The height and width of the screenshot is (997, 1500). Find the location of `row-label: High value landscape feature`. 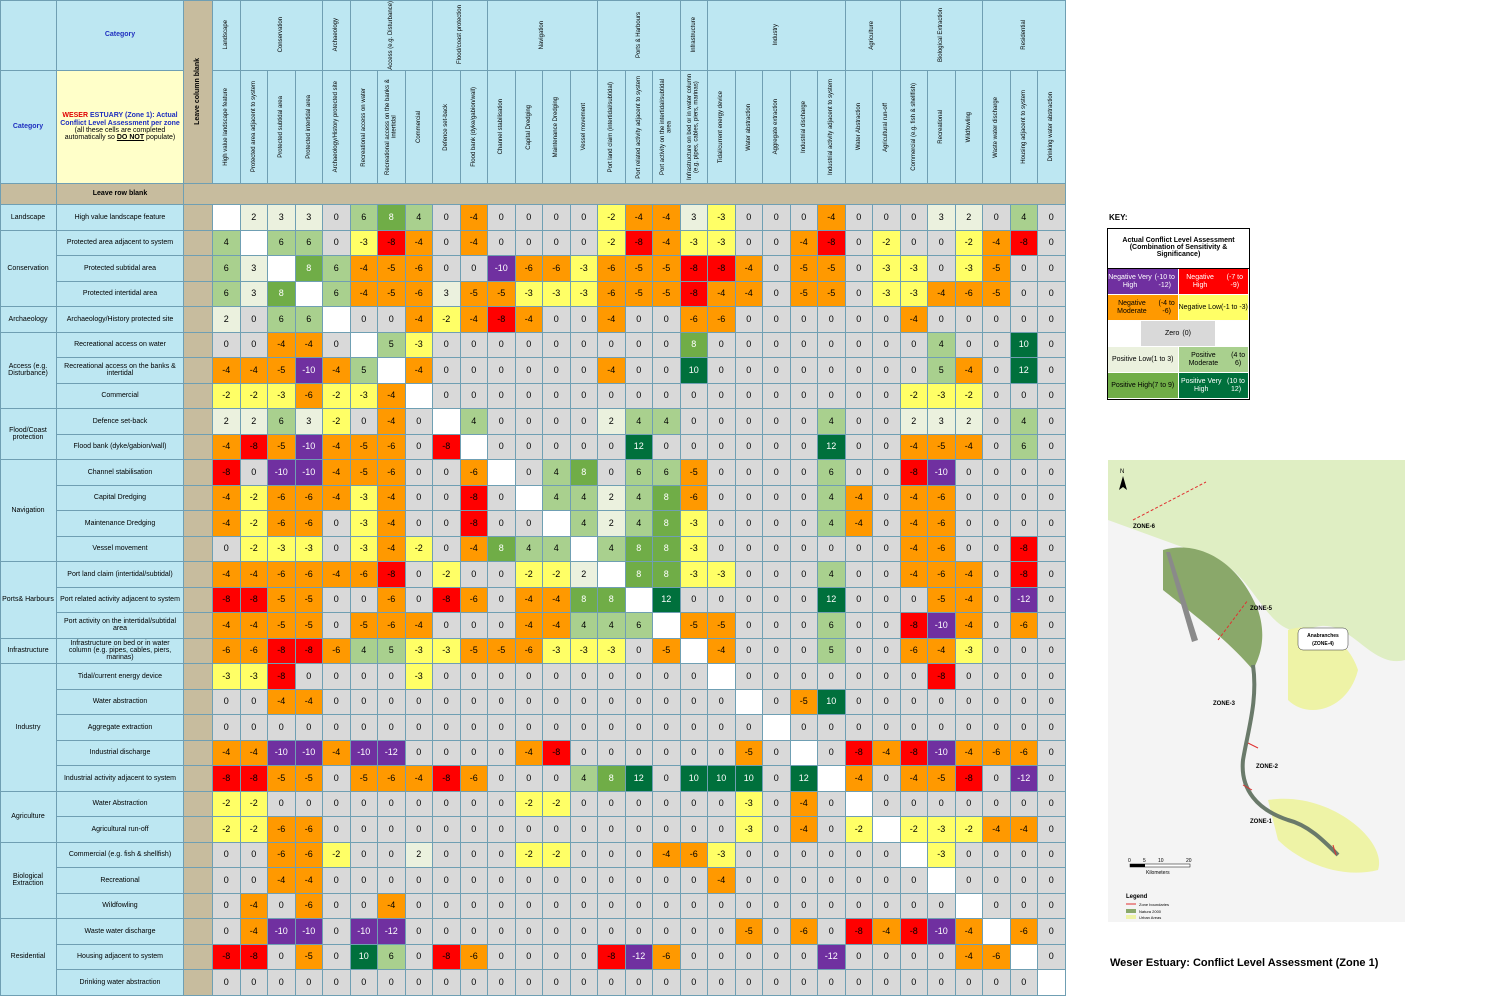

row-label: High value landscape feature is located at coordinates (120, 218).